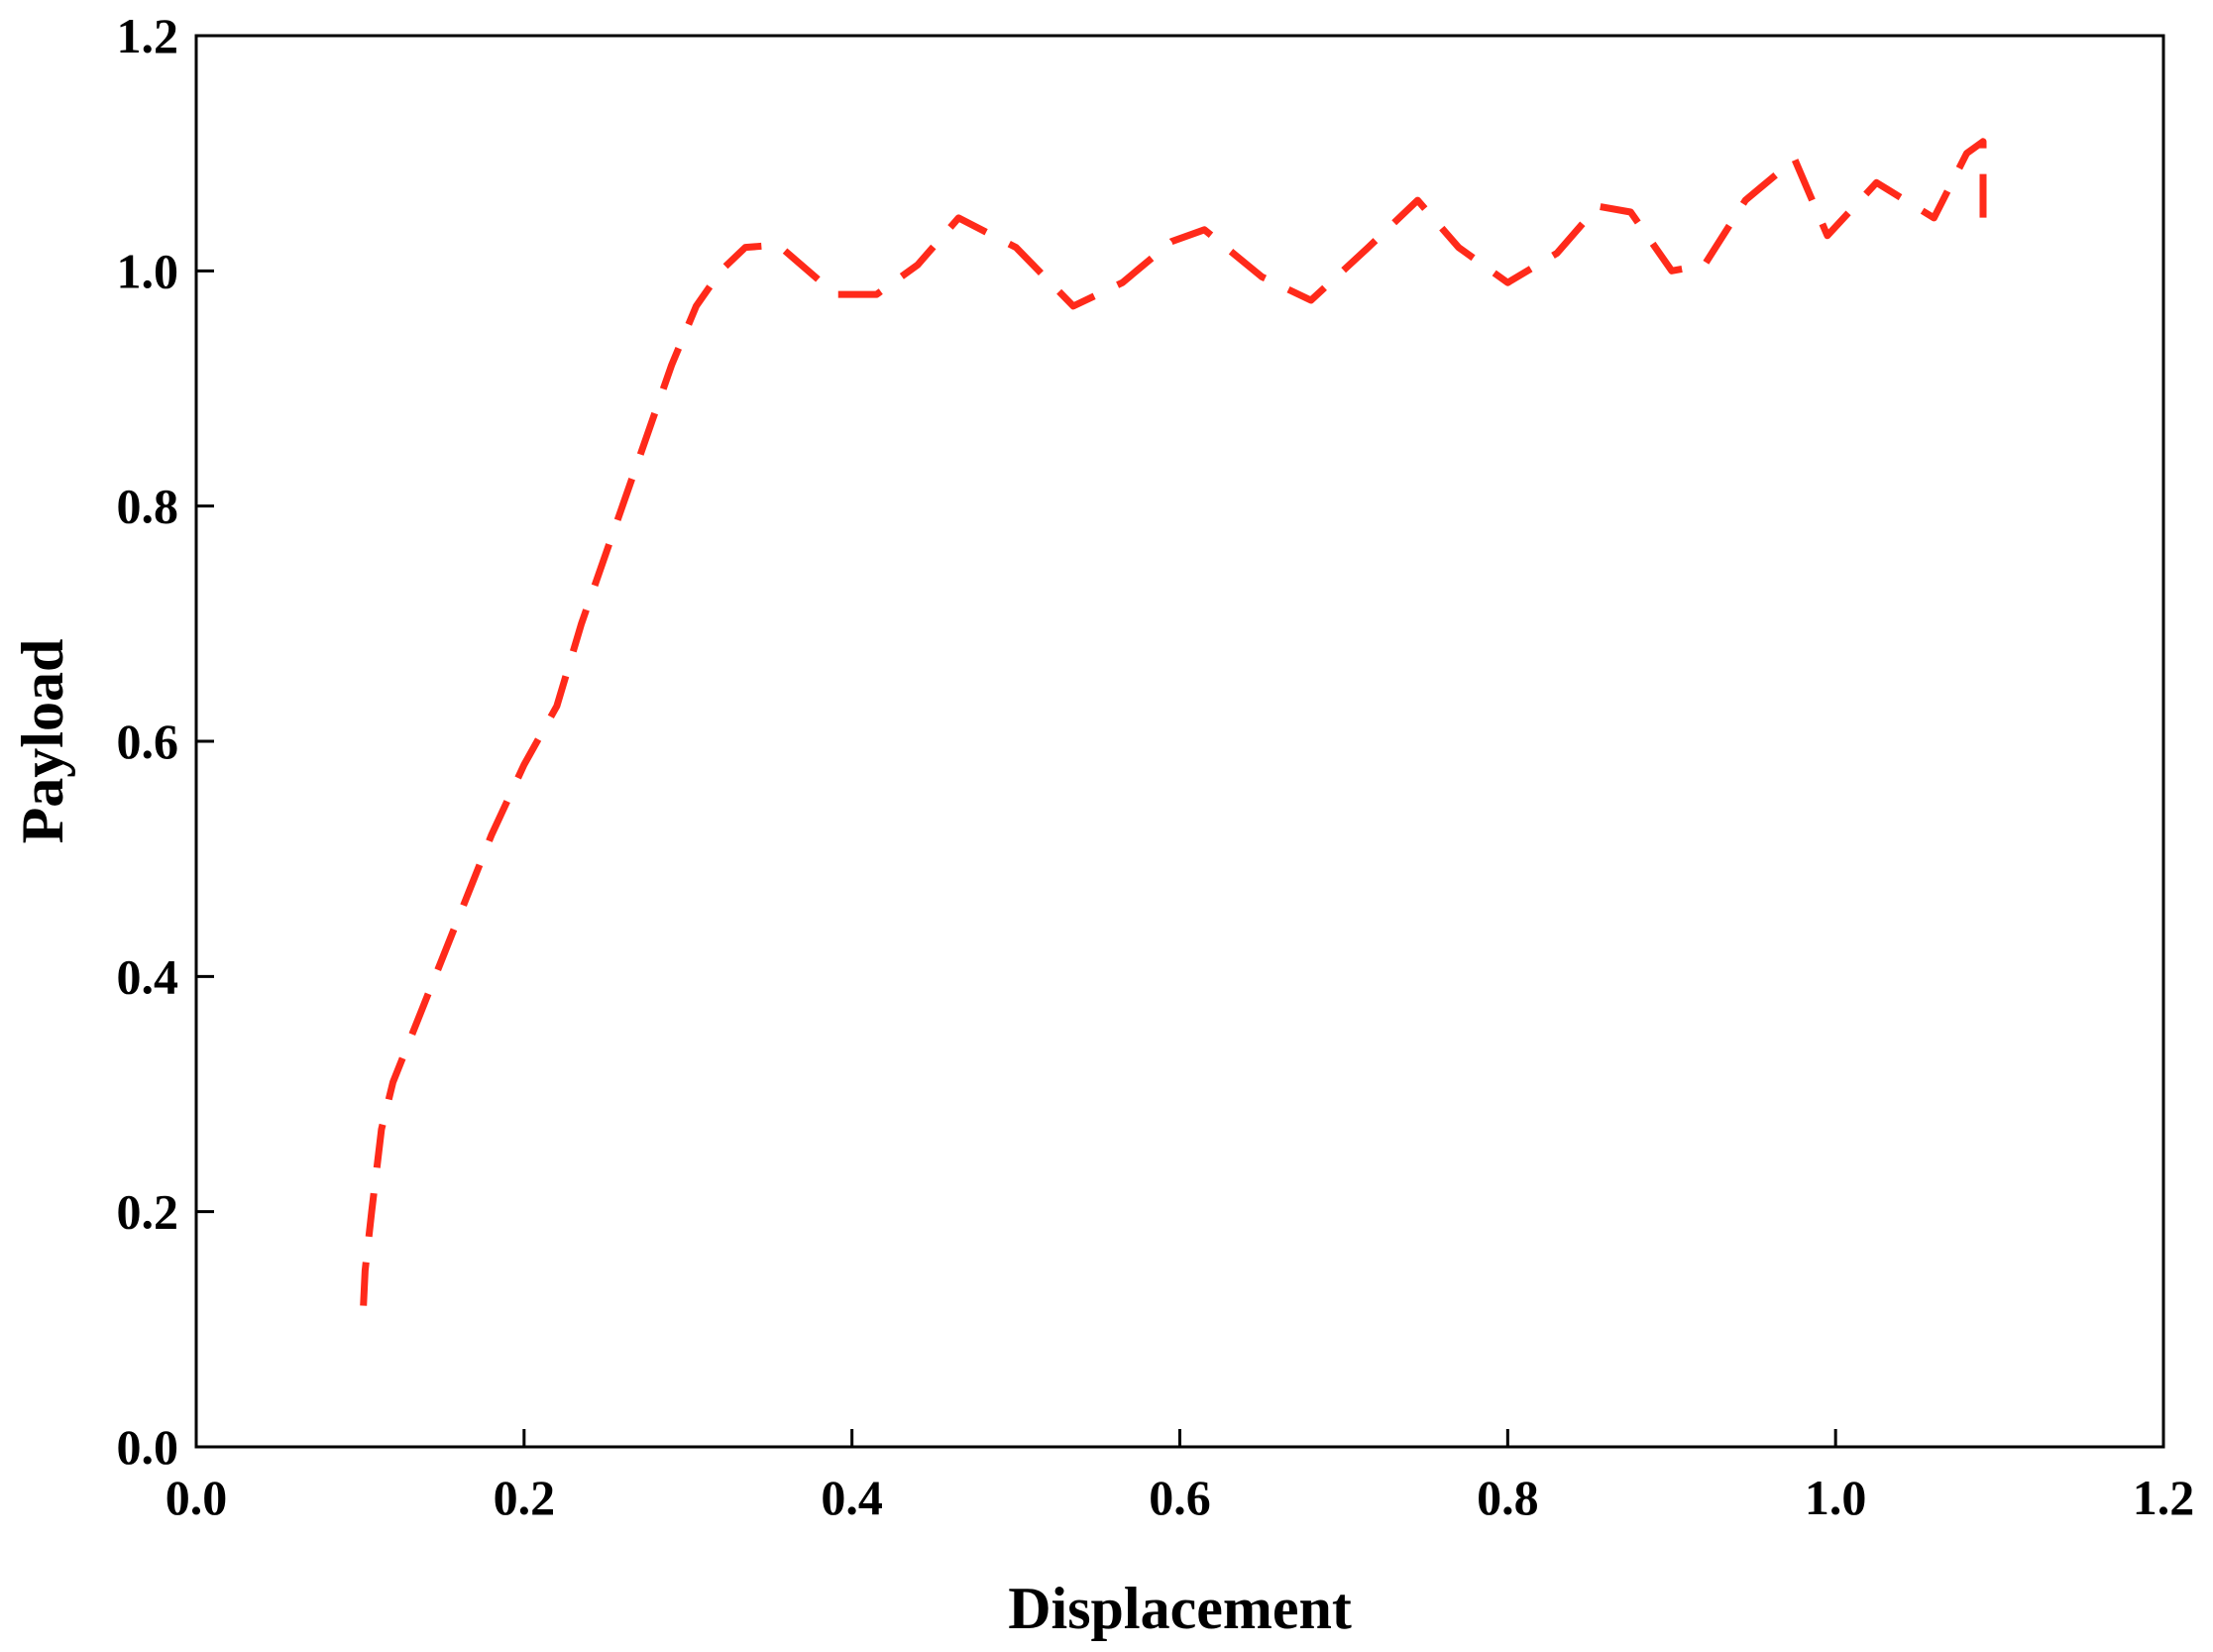 This screenshot has height=1652, width=2213. Describe the element at coordinates (148, 506) in the screenshot. I see `y-tick-label: 0.8` at that location.